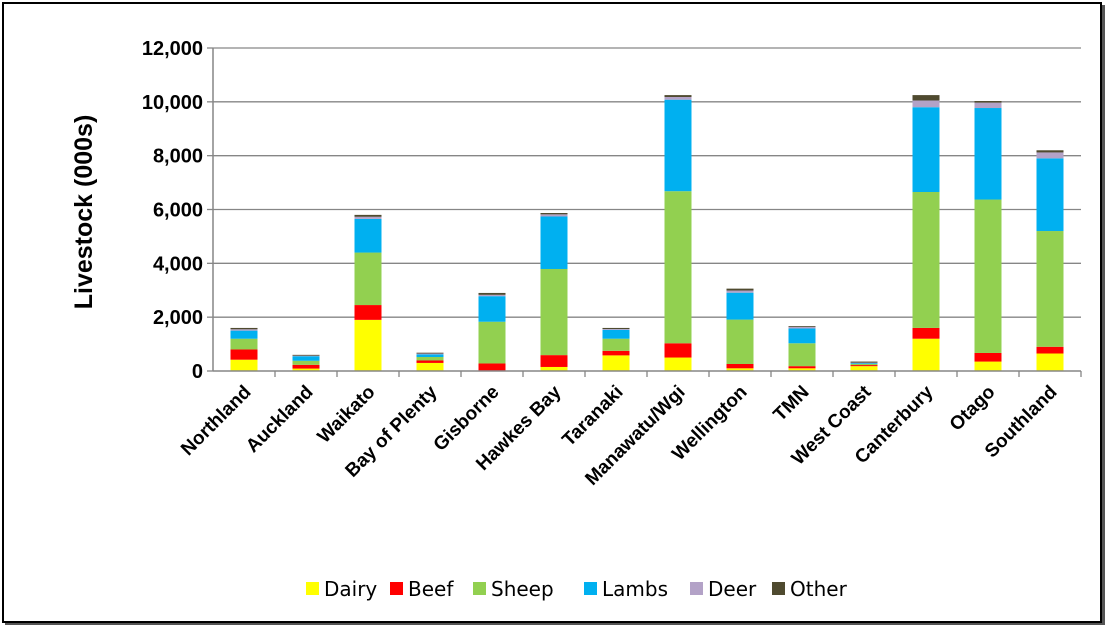  I want to click on bar-other-gisborne, so click(492, 293).